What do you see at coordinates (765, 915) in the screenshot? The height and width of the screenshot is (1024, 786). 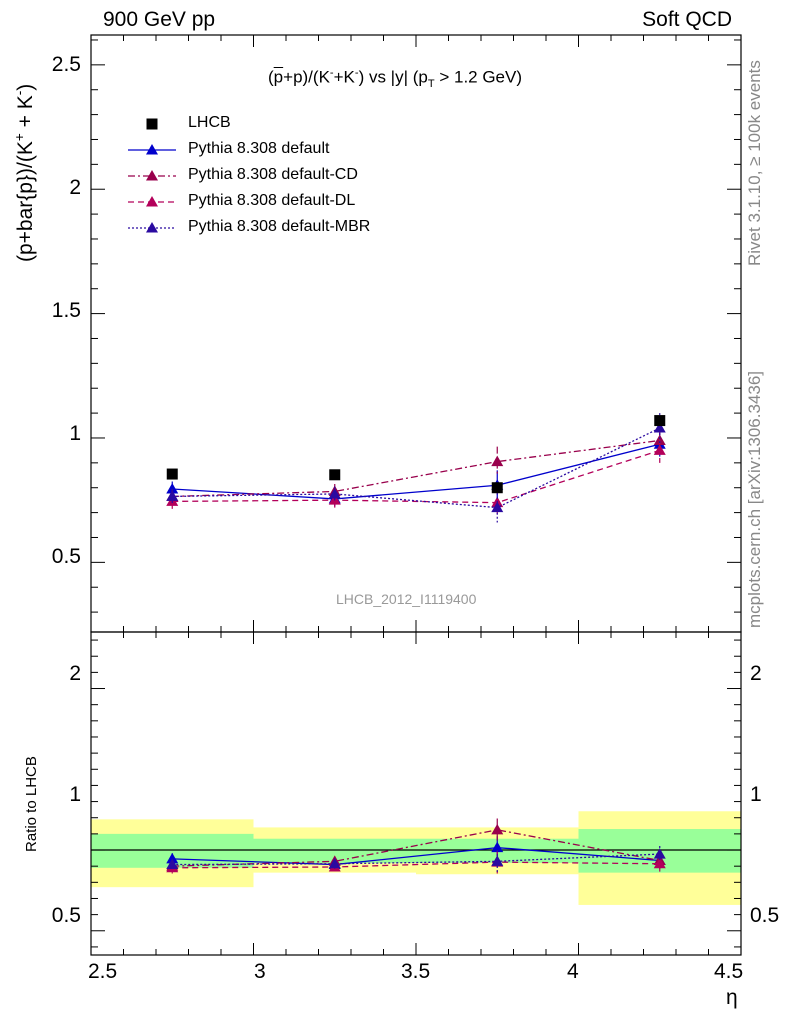 I see `ratio-ytick-label-right: 0.5` at bounding box center [765, 915].